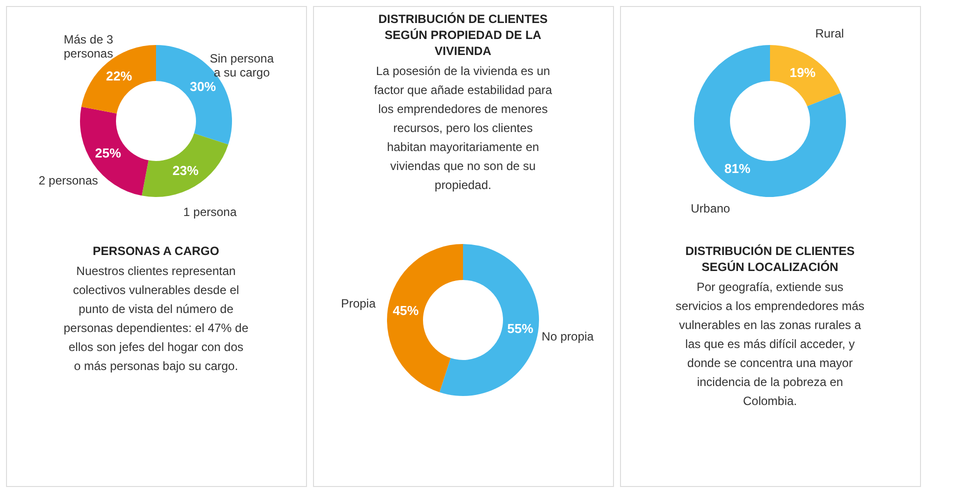 The width and height of the screenshot is (960, 499). I want to click on slice-label: 1 persona, so click(210, 212).